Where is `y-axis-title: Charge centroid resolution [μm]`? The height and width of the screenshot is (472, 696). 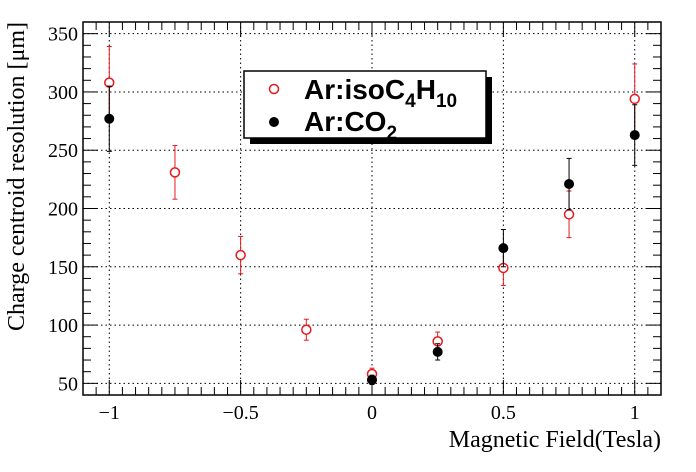 y-axis-title: Charge centroid resolution [μm] is located at coordinates (17, 176).